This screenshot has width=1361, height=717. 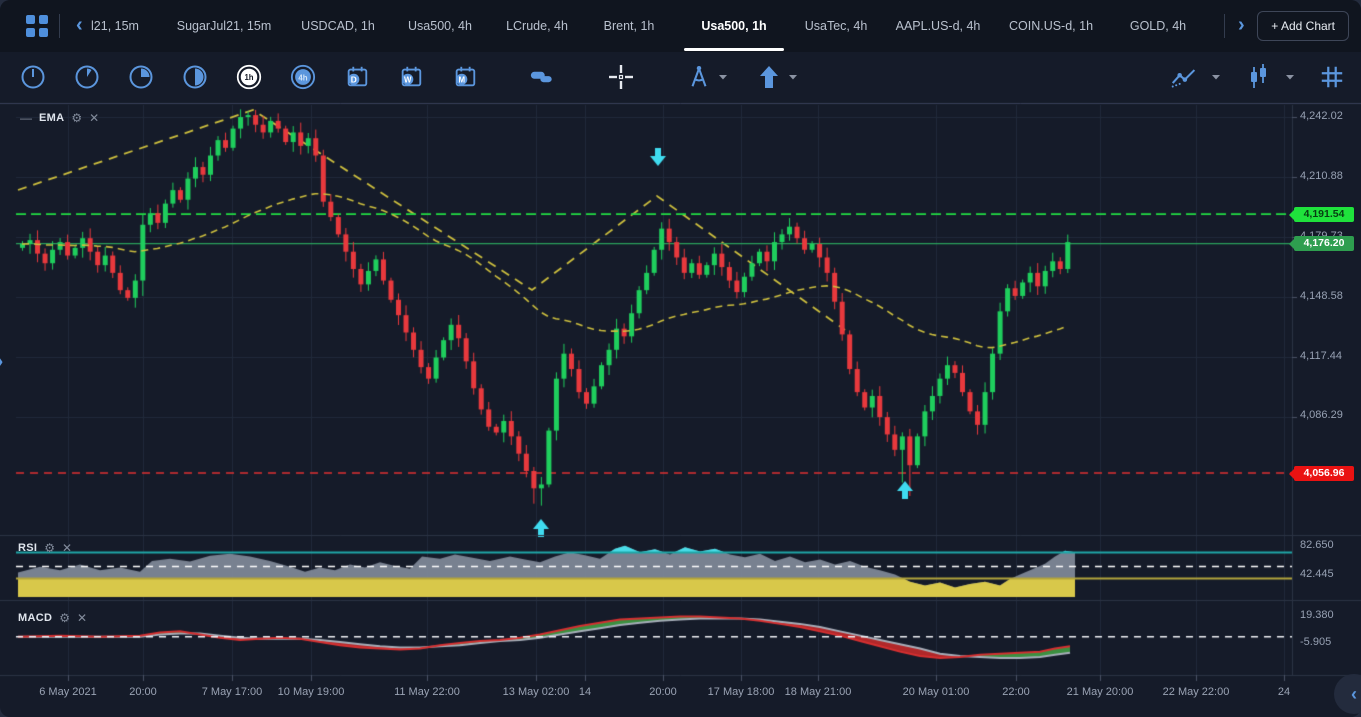 I want to click on price-axis-label: 4,086.29, so click(x=1321, y=415).